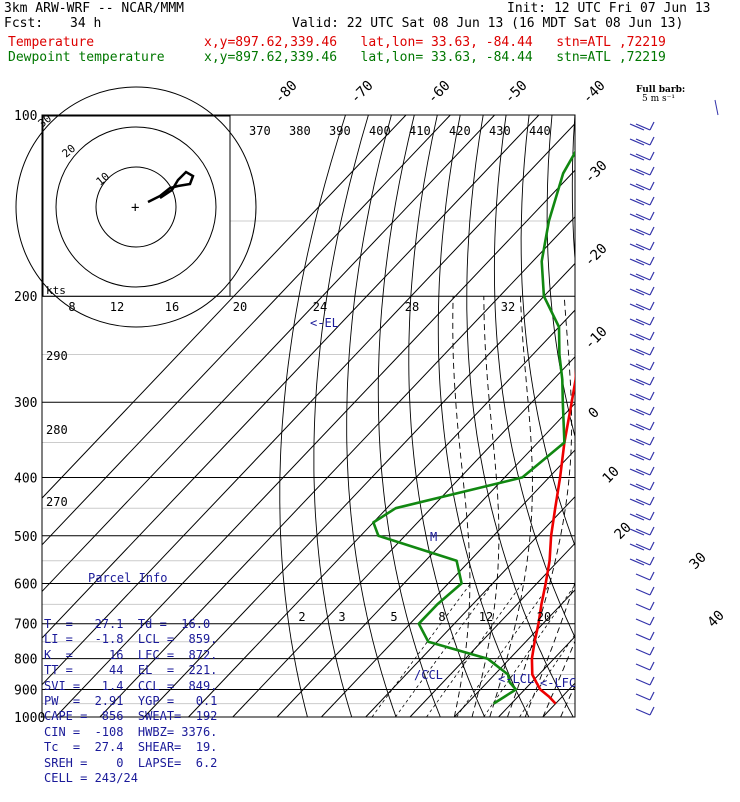  What do you see at coordinates (25, 690) in the screenshot?
I see `pressure-tick-label: 900` at bounding box center [25, 690].